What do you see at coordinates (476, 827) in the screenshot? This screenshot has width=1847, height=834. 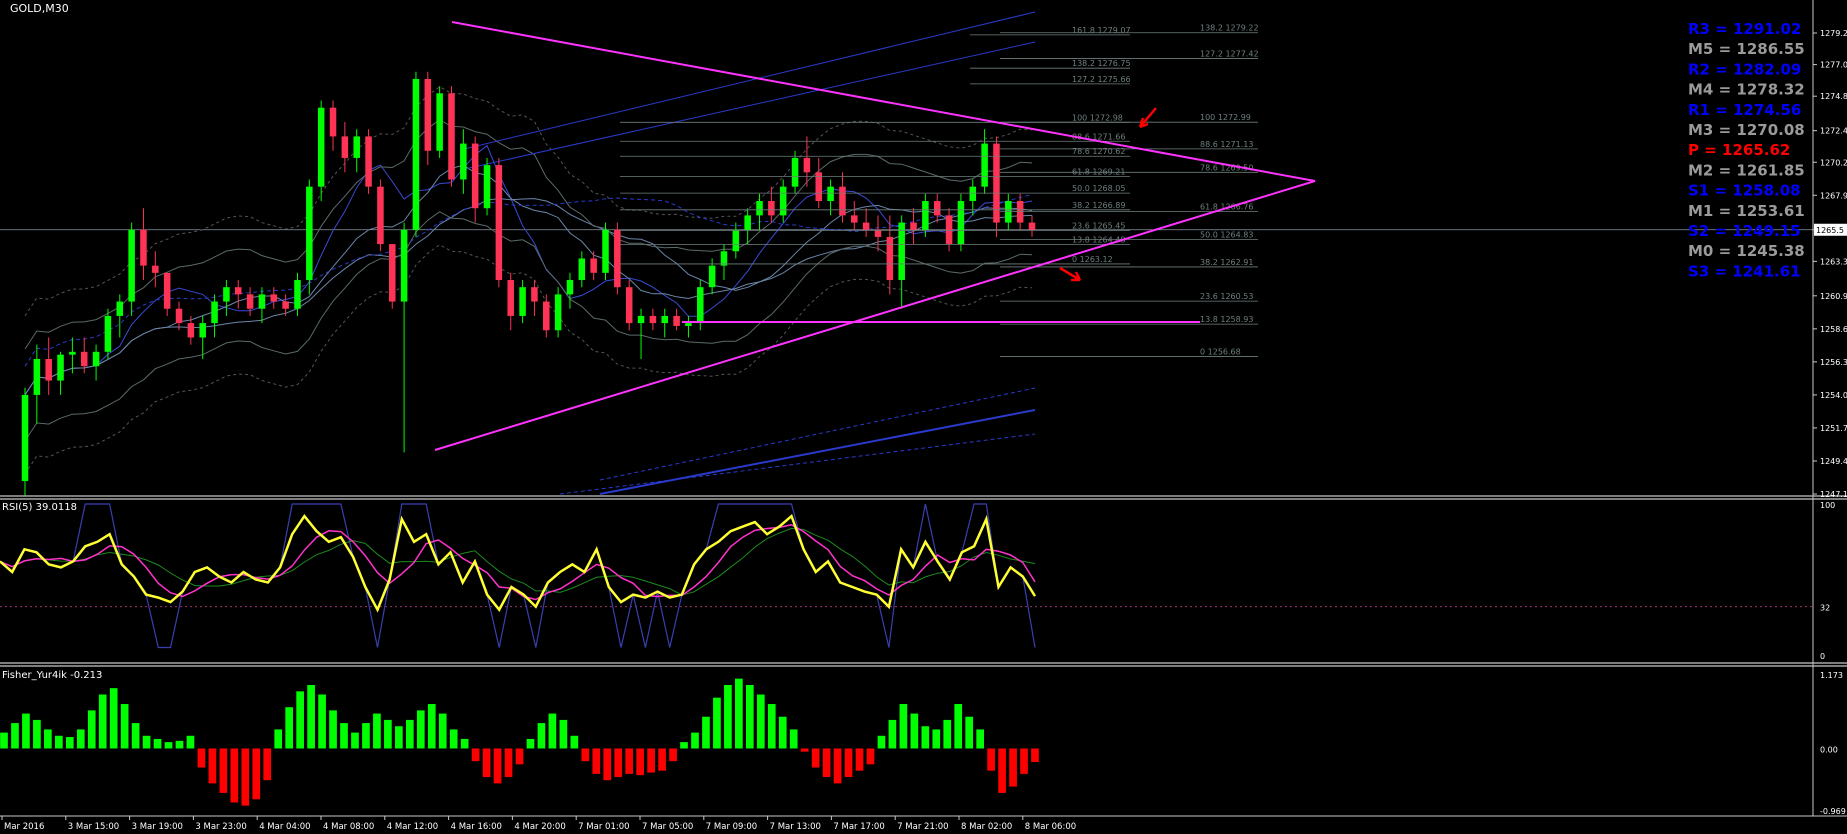 I see `time-tick-label: 4 Mar 16:00` at bounding box center [476, 827].